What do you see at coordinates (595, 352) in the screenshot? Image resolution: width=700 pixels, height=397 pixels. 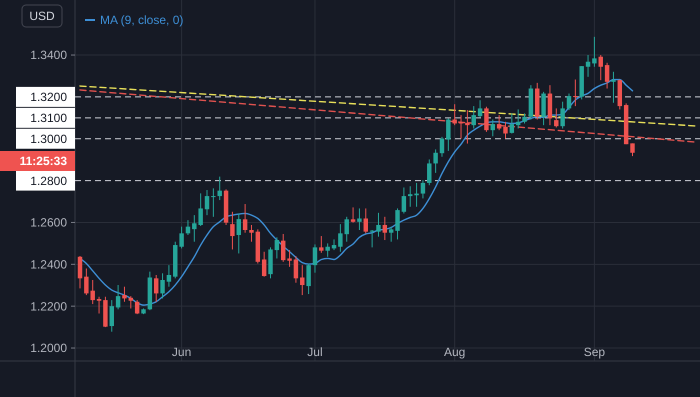 I see `x-tick-label: Sep` at bounding box center [595, 352].